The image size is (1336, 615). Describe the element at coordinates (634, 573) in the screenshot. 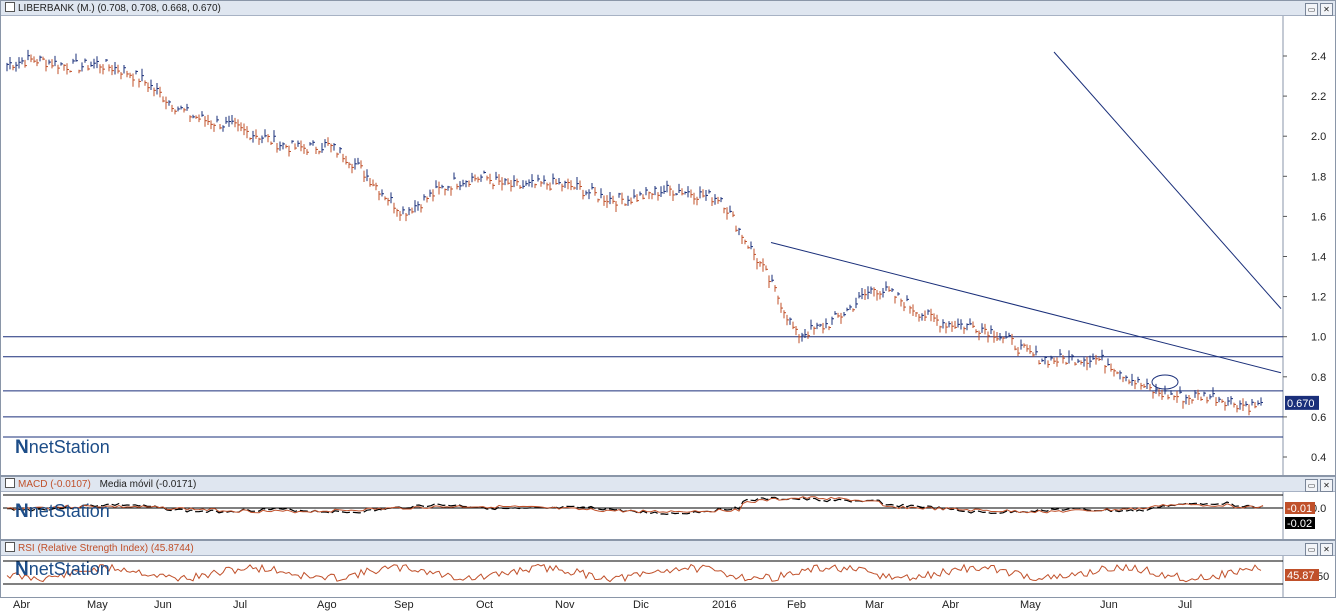

I see `rsi-line` at that location.